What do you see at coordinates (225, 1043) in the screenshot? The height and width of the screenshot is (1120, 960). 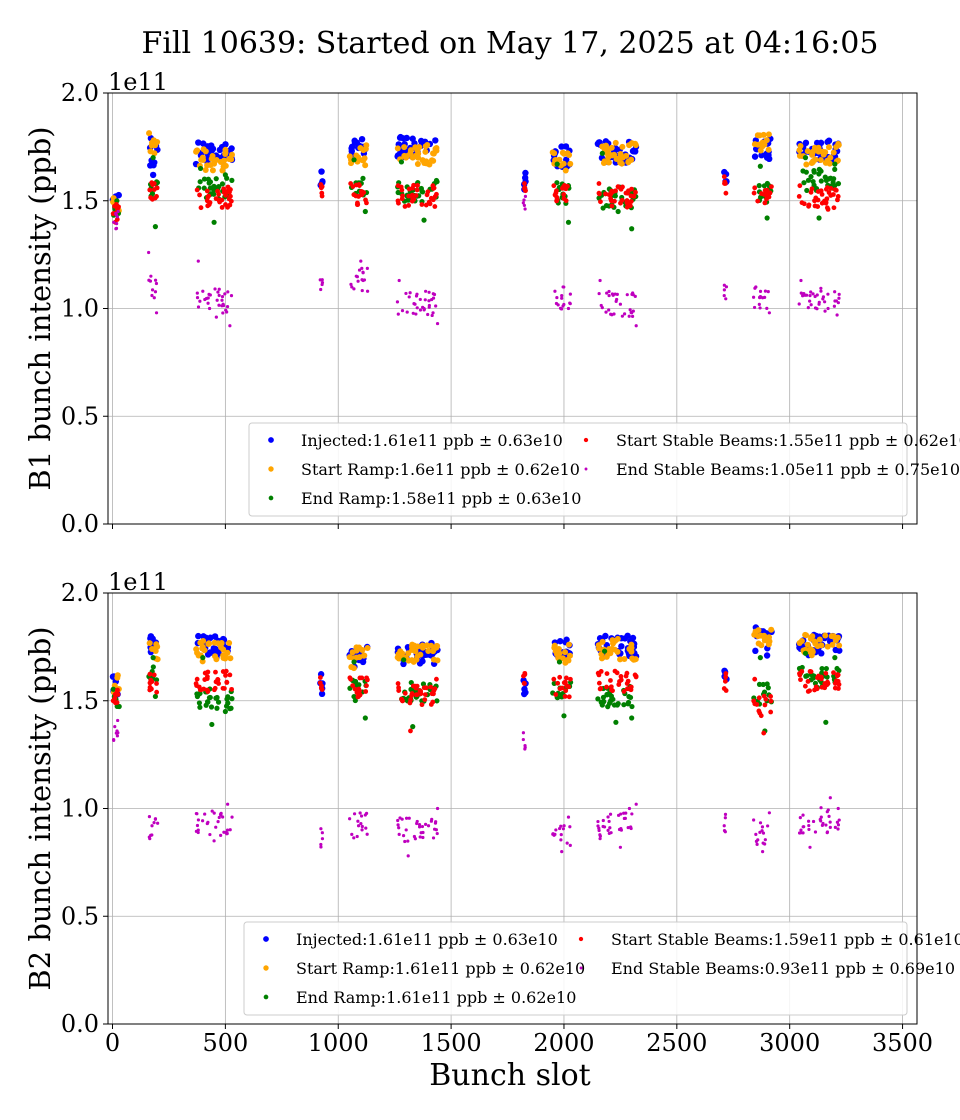 I see `b2-x-tick-label: 500` at bounding box center [225, 1043].